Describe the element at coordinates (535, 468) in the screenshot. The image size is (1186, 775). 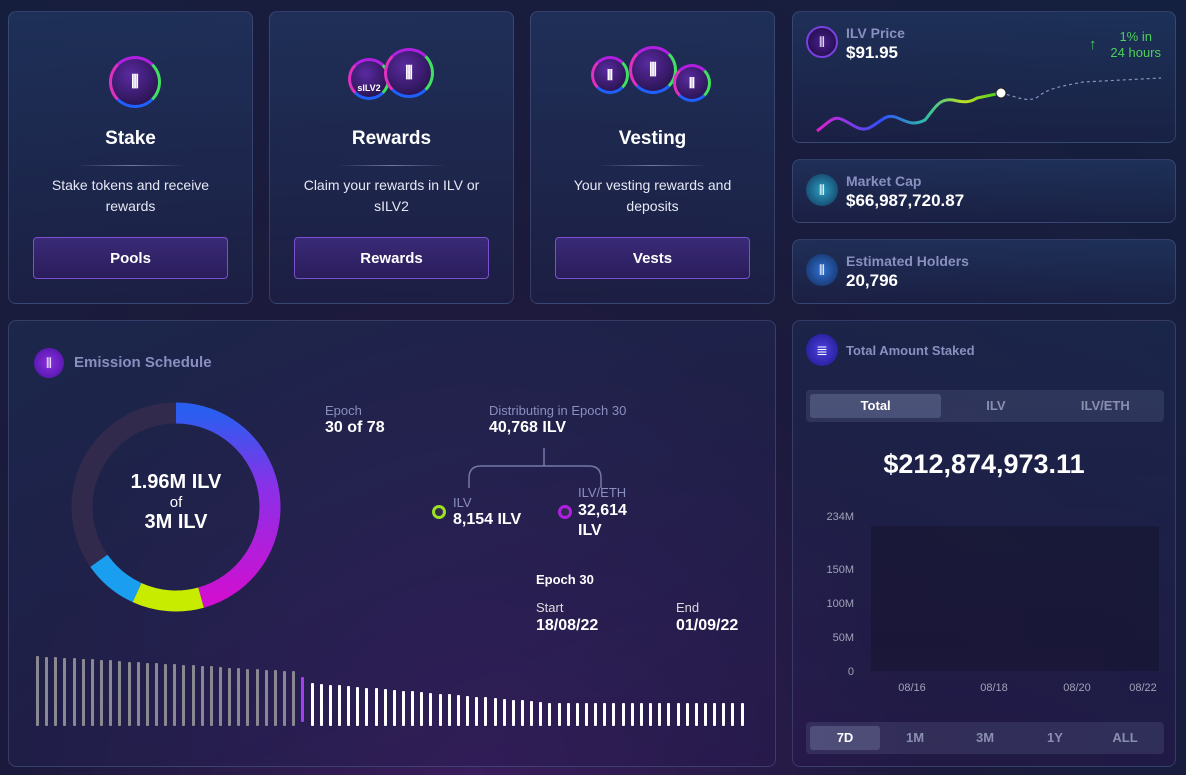
I see `split-bracket` at that location.